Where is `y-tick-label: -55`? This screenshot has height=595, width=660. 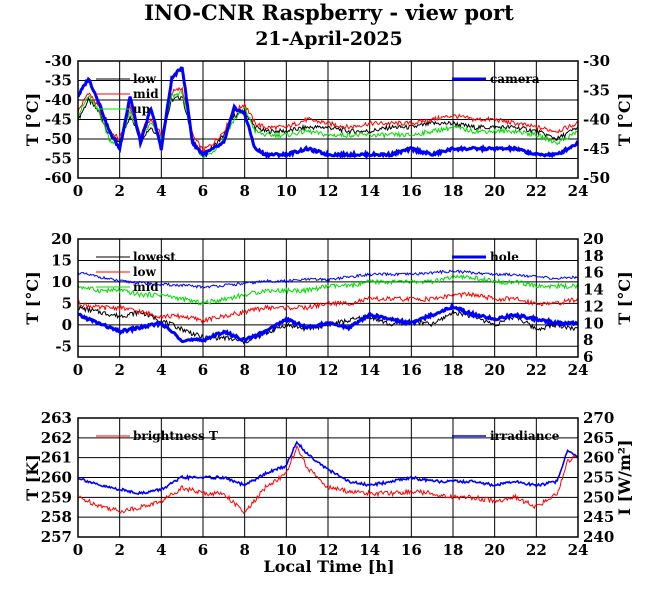 y-tick-label: -55 is located at coordinates (58, 159).